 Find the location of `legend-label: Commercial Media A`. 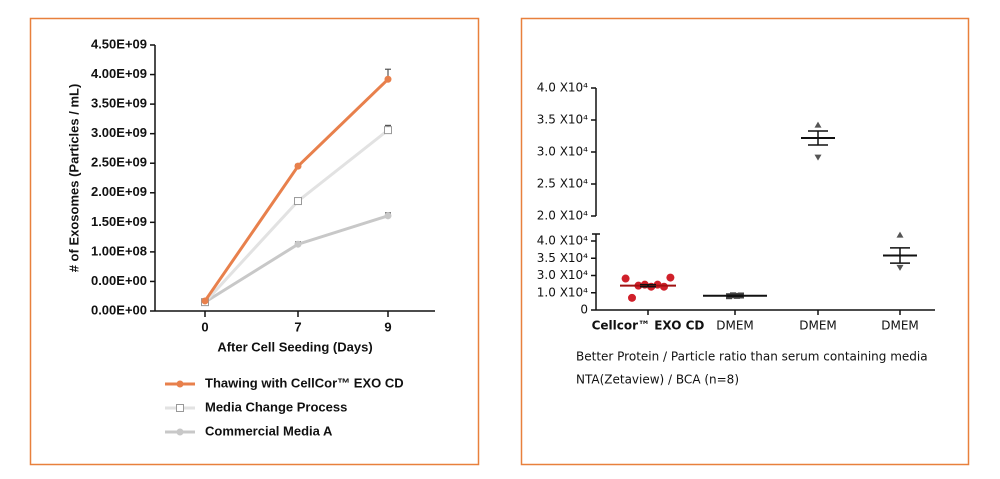

legend-label: Commercial Media A is located at coordinates (269, 430).